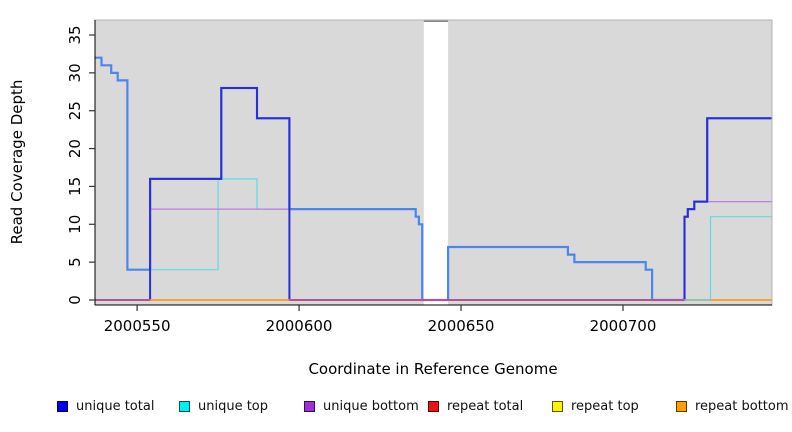  What do you see at coordinates (433, 369) in the screenshot?
I see `x-axis-label: Coordinate in Reference Genome` at bounding box center [433, 369].